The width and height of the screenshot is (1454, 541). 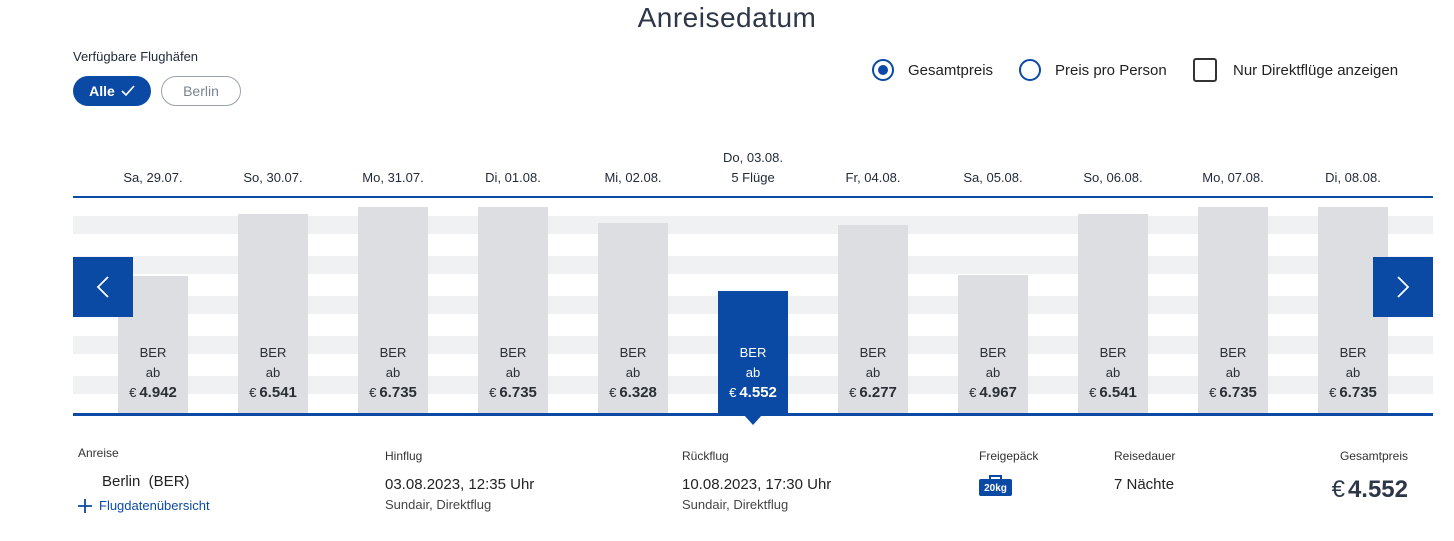 What do you see at coordinates (1316, 70) in the screenshot?
I see `option-nur-direktfluege-label: Nur Direktflüge anzeigen` at bounding box center [1316, 70].